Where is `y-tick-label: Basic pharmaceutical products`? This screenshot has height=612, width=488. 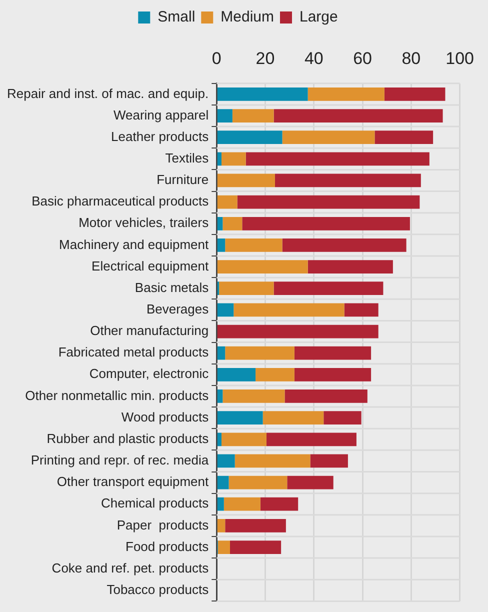 y-tick-label: Basic pharmaceutical products is located at coordinates (121, 201).